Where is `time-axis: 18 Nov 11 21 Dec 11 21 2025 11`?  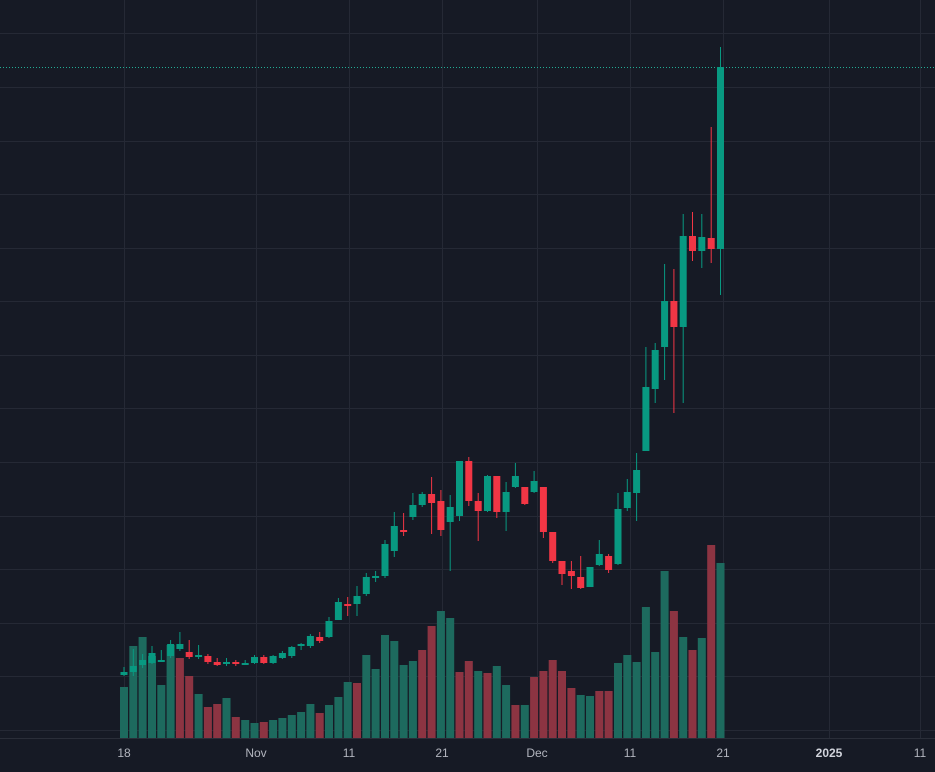
time-axis: 18 Nov 11 21 Dec 11 21 2025 11 is located at coordinates (467, 755).